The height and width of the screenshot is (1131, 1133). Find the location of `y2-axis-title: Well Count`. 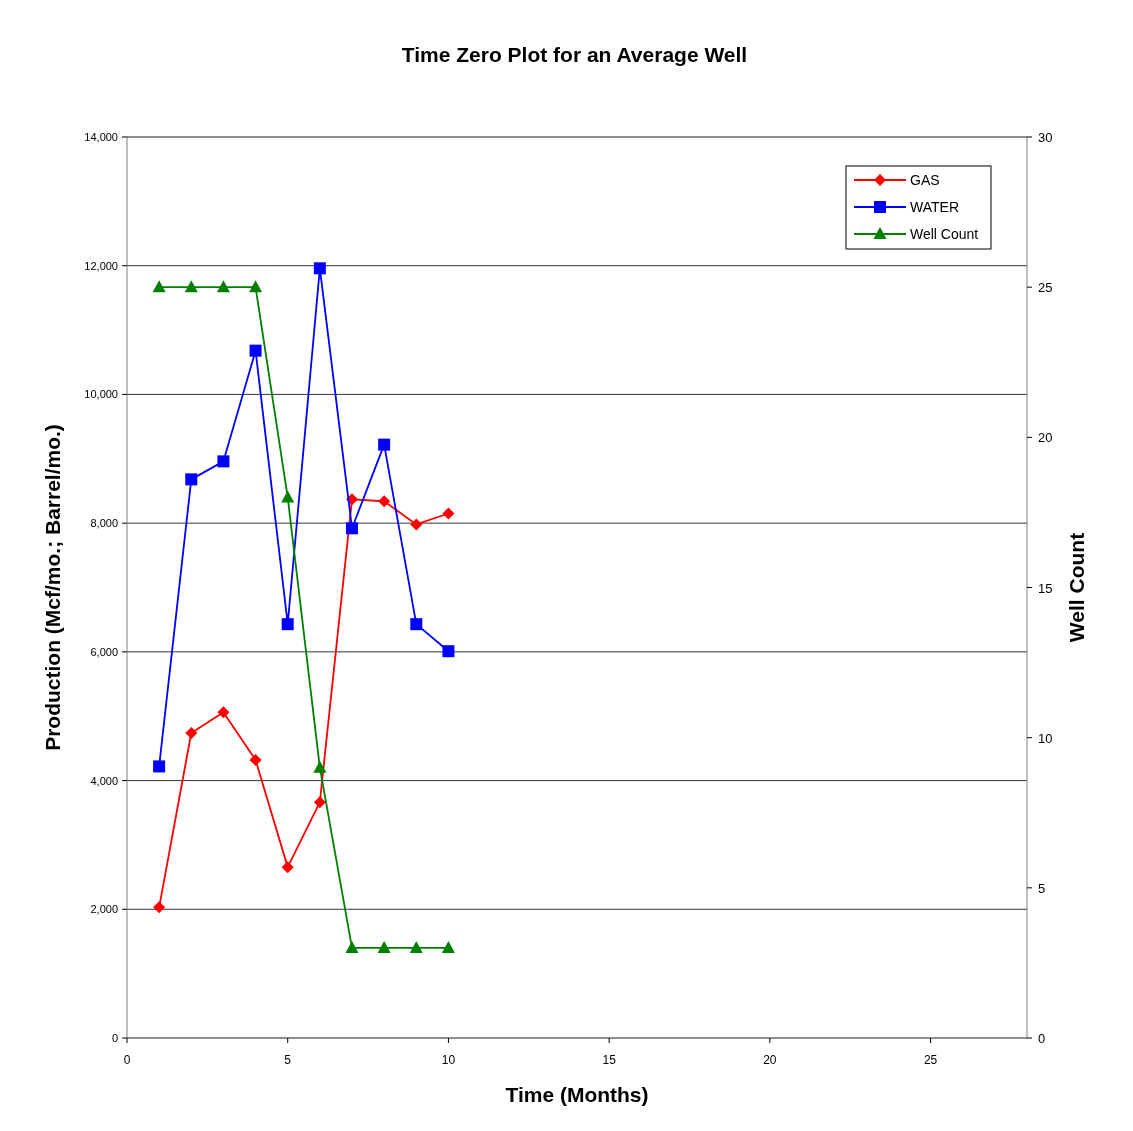

y2-axis-title: Well Count is located at coordinates (1076, 587).